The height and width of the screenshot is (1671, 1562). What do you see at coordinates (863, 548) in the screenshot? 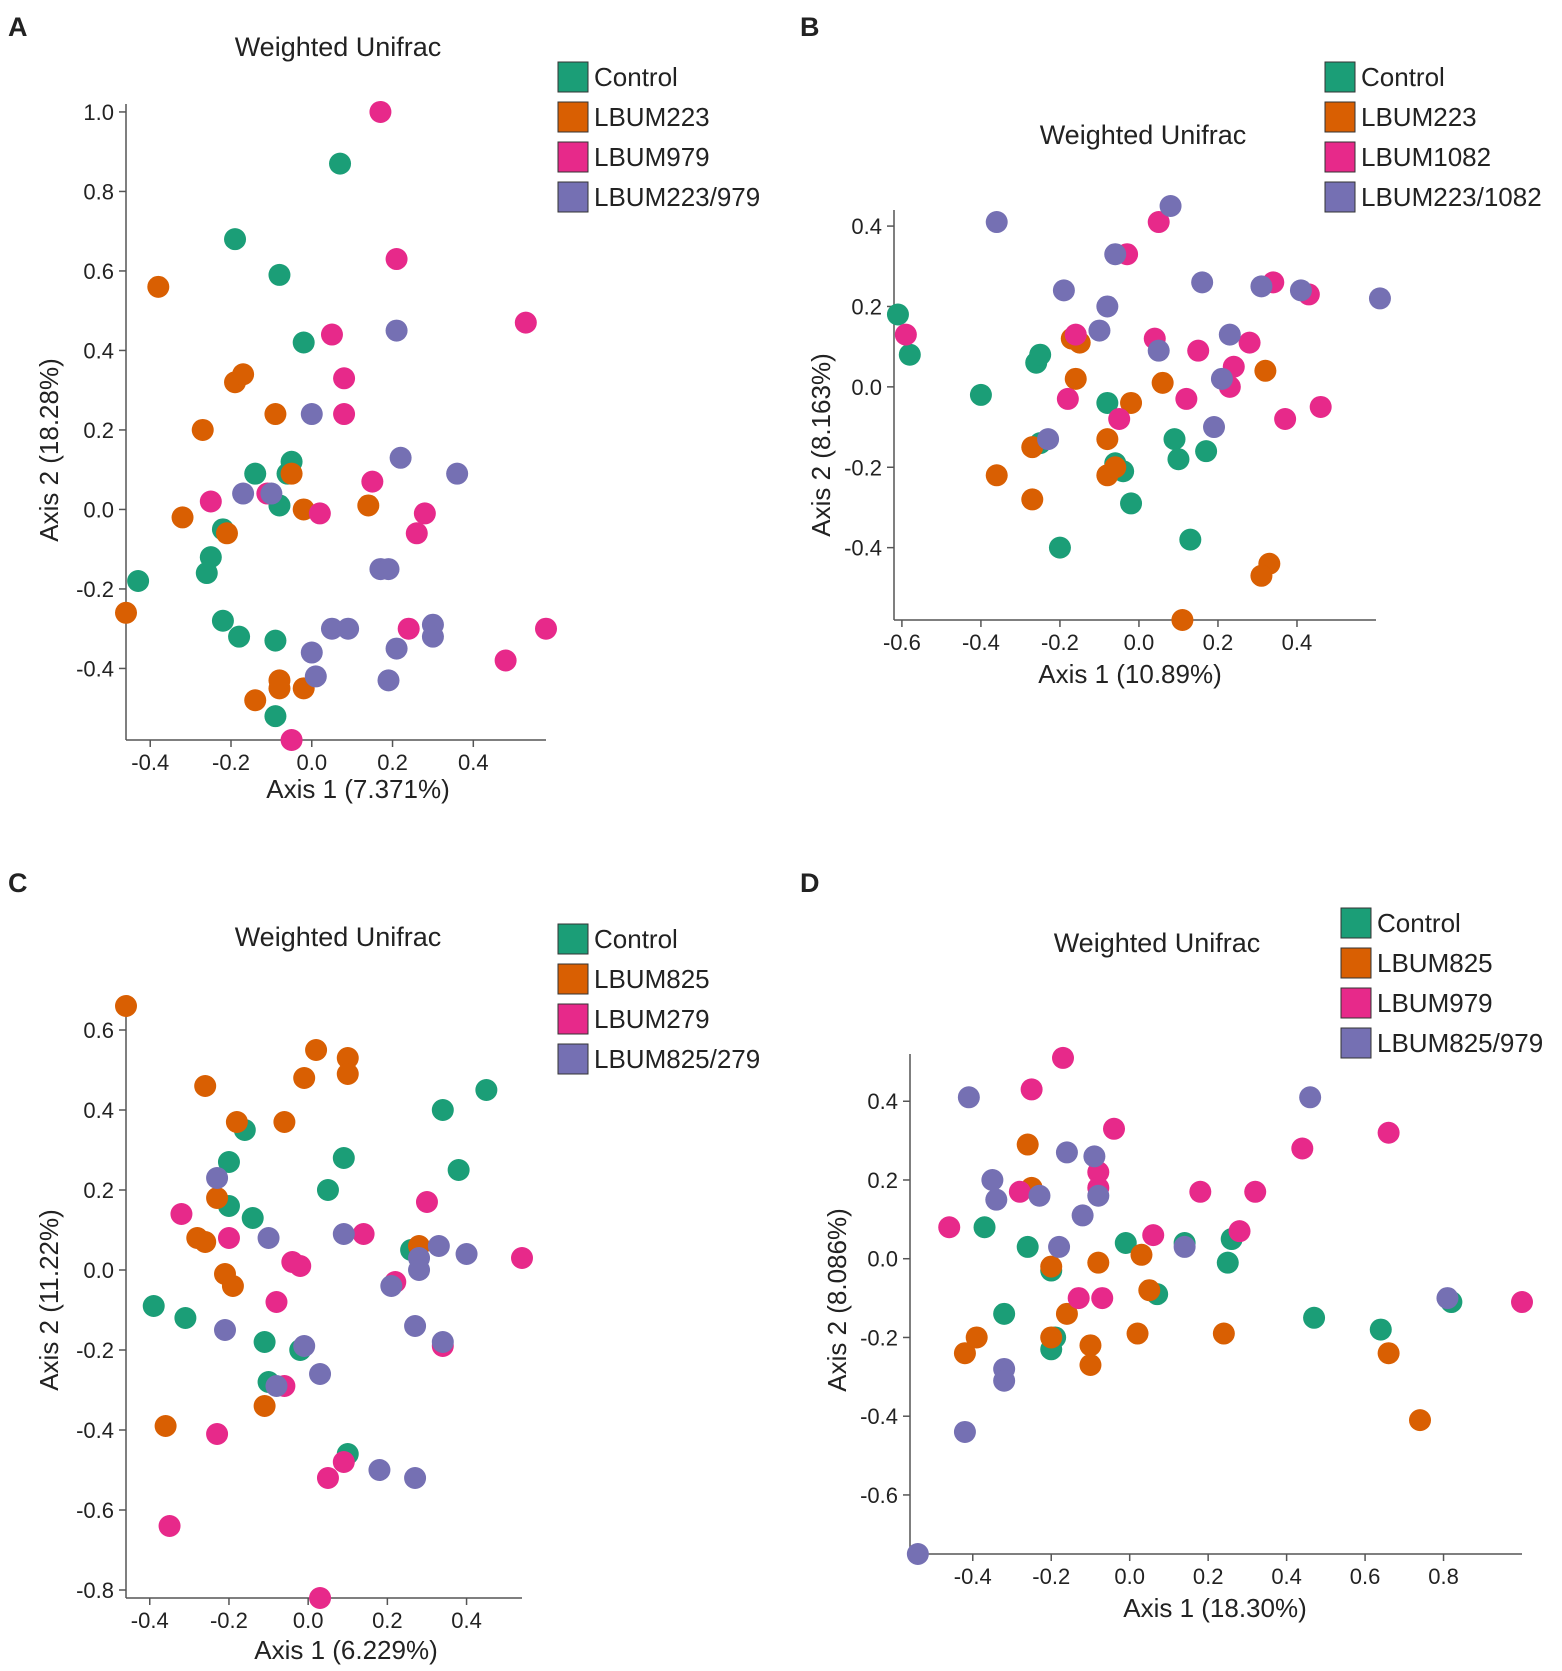
I see `y-tick-label: -0.4` at bounding box center [863, 548].